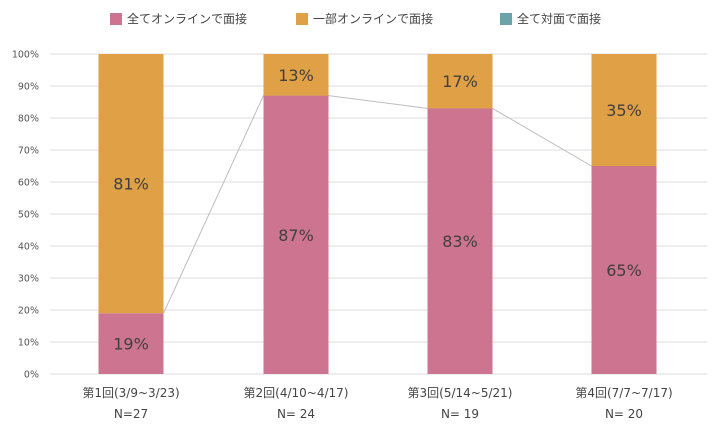 This screenshot has height=430, width=722. What do you see at coordinates (460, 393) in the screenshot?
I see `category-label-3: 第3回(5/14~5/21)` at bounding box center [460, 393].